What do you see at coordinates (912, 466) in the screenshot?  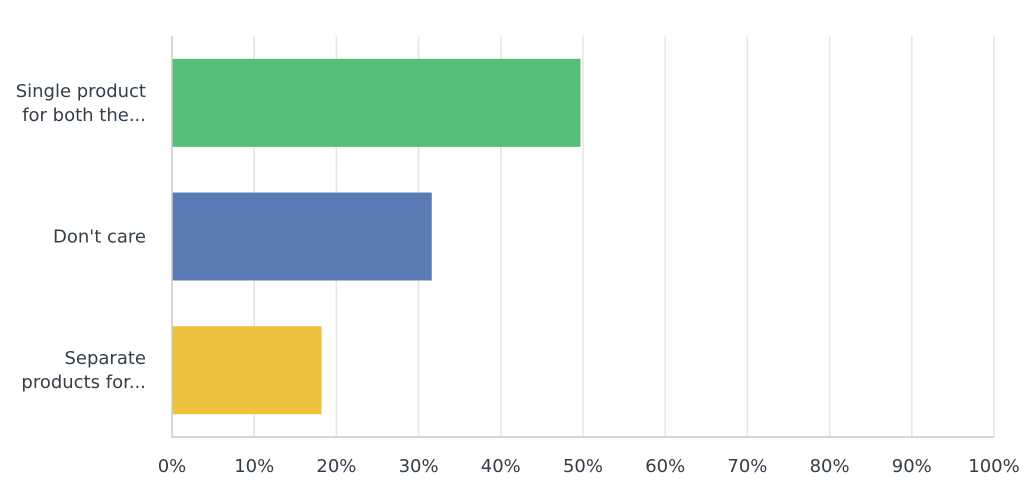 I see `x-tick-label: 90%` at bounding box center [912, 466].